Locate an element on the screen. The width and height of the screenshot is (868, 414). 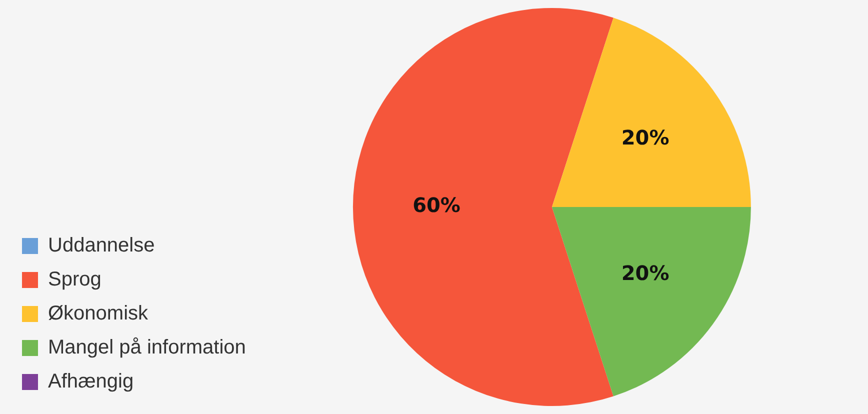
legend-label: Sprog is located at coordinates (75, 279).